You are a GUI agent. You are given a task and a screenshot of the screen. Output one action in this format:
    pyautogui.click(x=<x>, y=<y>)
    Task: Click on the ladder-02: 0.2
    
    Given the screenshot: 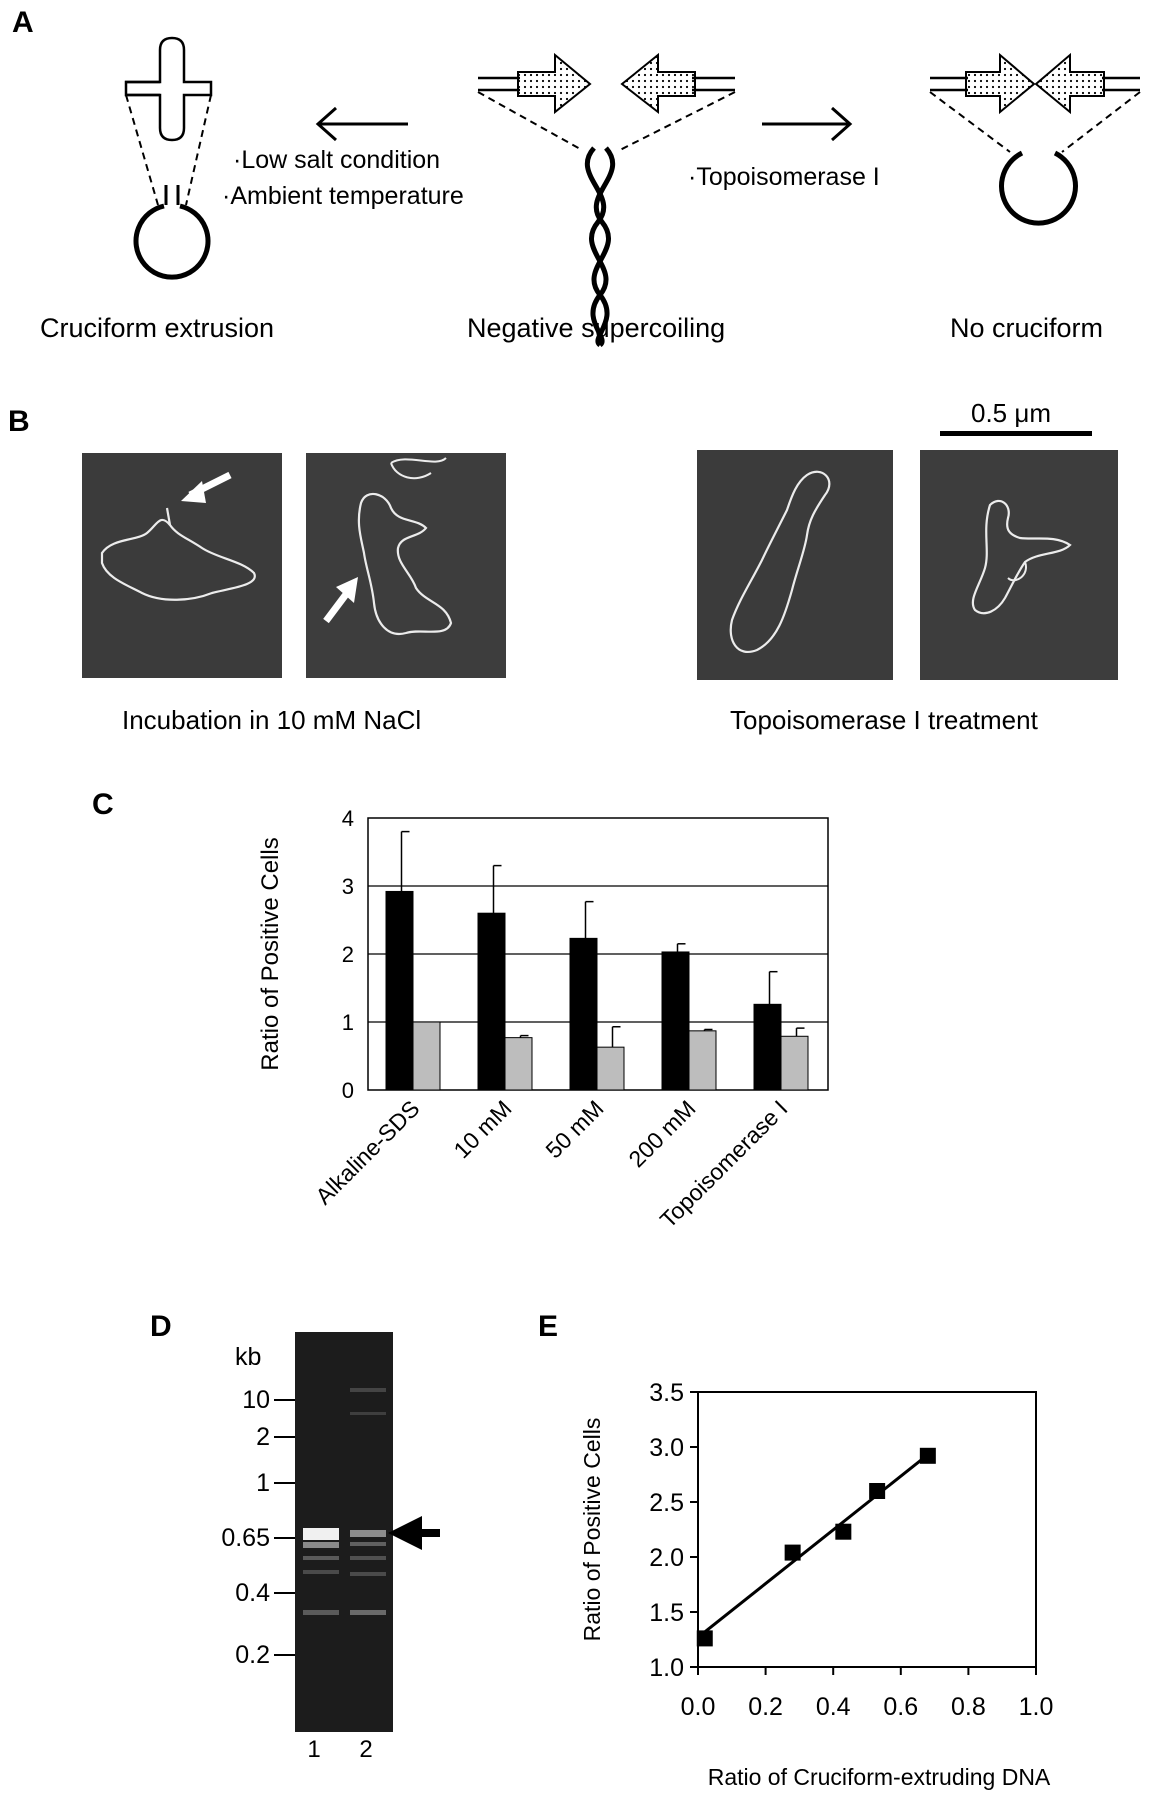 What is the action you would take?
    pyautogui.click(x=252, y=1655)
    